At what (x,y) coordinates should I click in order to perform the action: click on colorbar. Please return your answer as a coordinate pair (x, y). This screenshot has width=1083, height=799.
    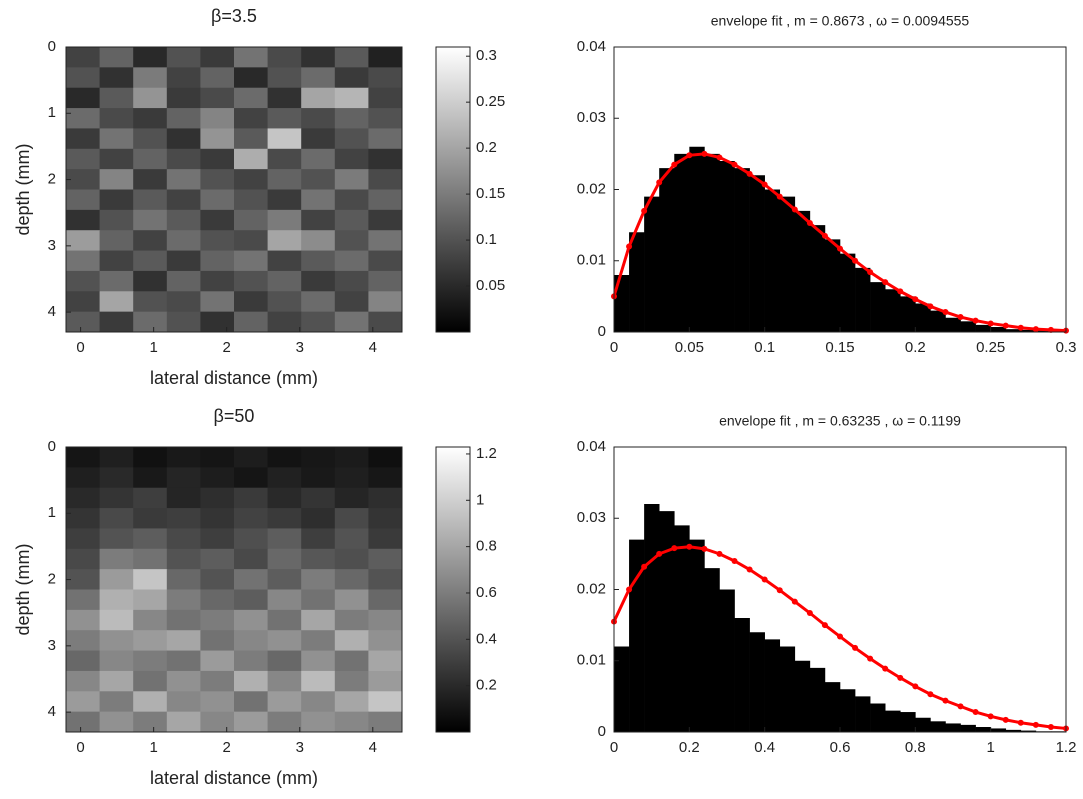
    Looking at the image, I should click on (453, 189).